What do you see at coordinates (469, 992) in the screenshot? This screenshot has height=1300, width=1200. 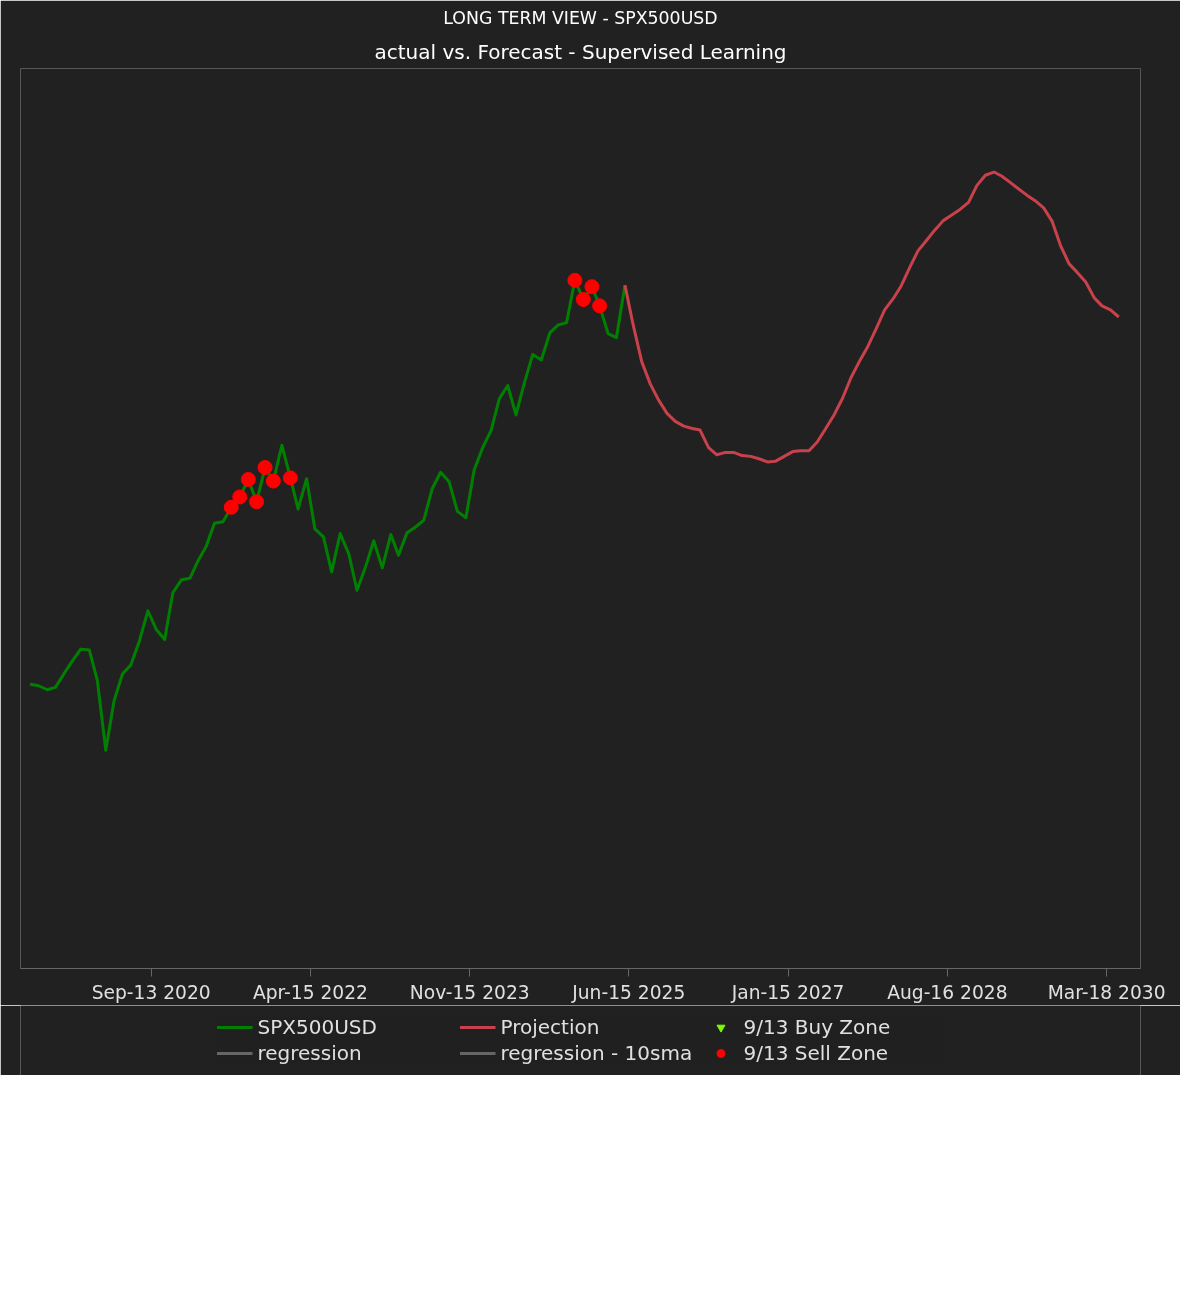 I see `x-tick-label: Nov-15 2023` at bounding box center [469, 992].